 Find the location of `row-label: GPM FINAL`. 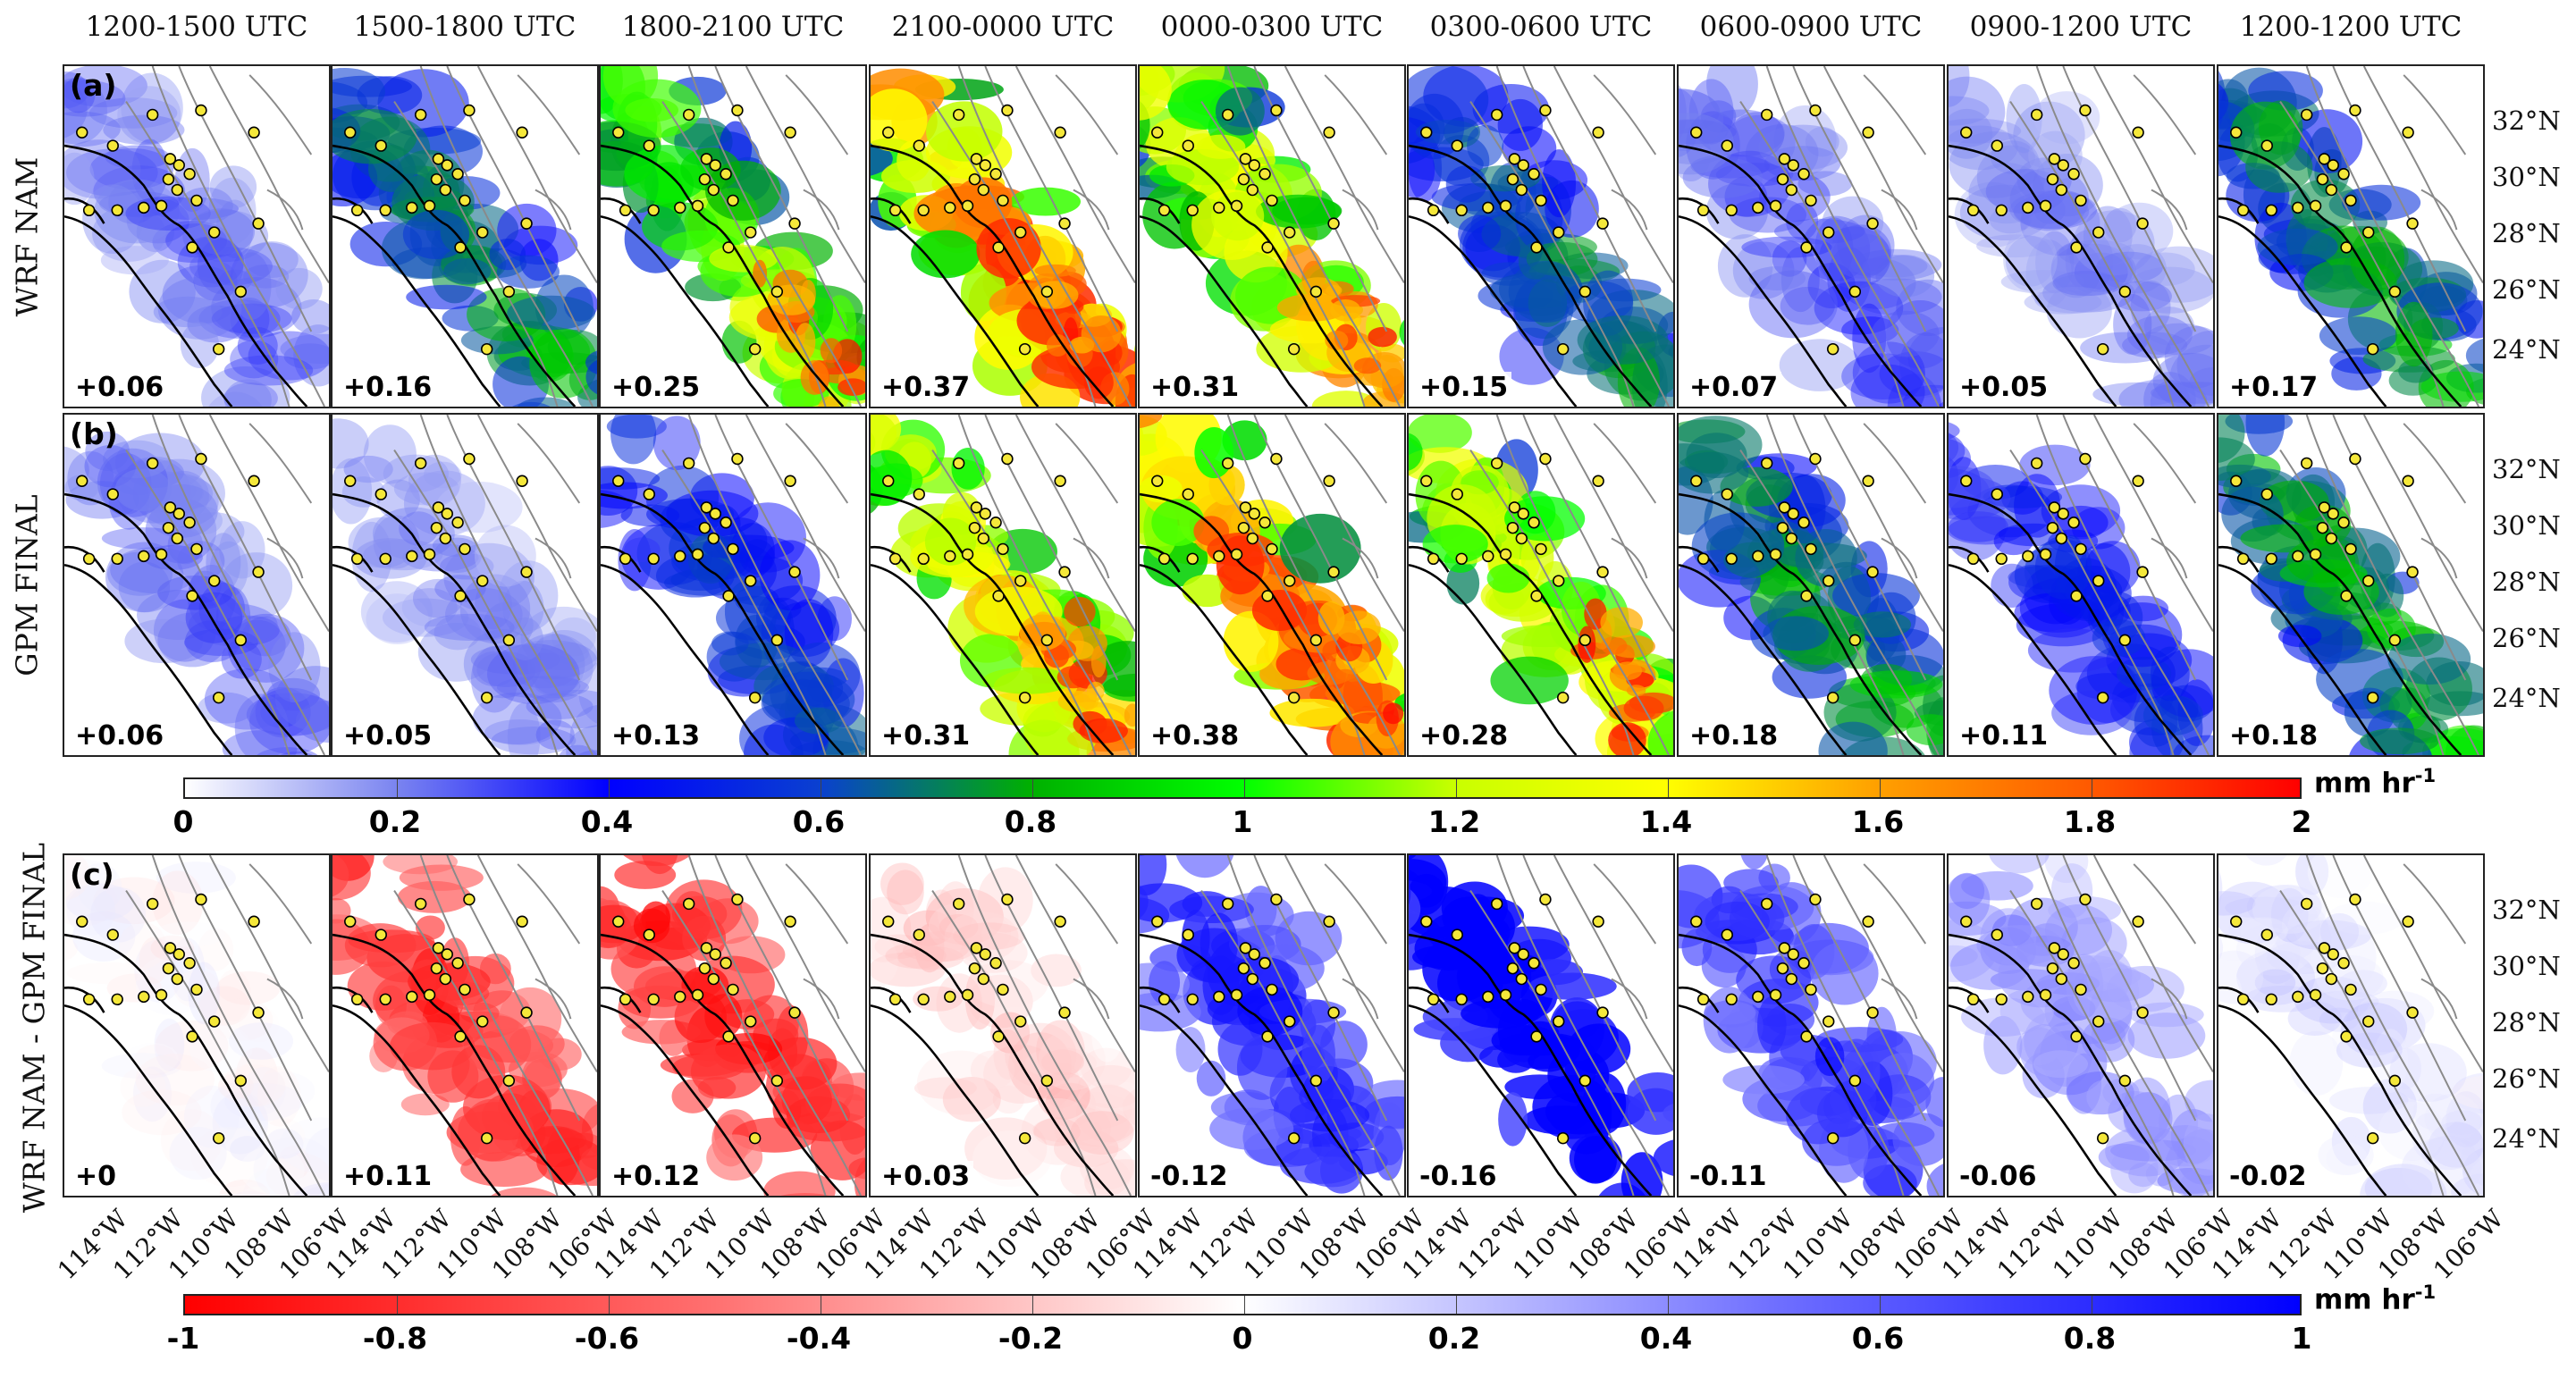

row-label: GPM FINAL is located at coordinates (27, 585).